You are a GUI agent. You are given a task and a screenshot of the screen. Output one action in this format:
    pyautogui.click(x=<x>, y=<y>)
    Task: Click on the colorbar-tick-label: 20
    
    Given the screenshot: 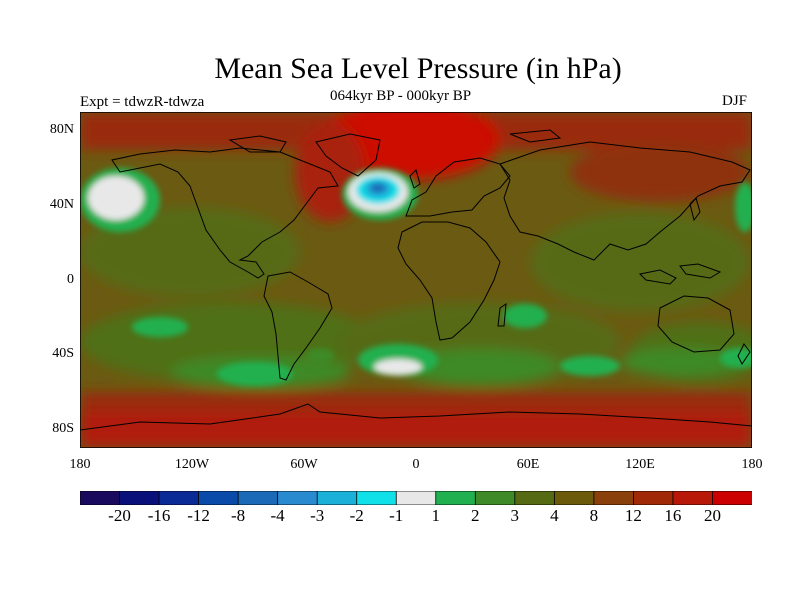 What is the action you would take?
    pyautogui.click(x=712, y=515)
    